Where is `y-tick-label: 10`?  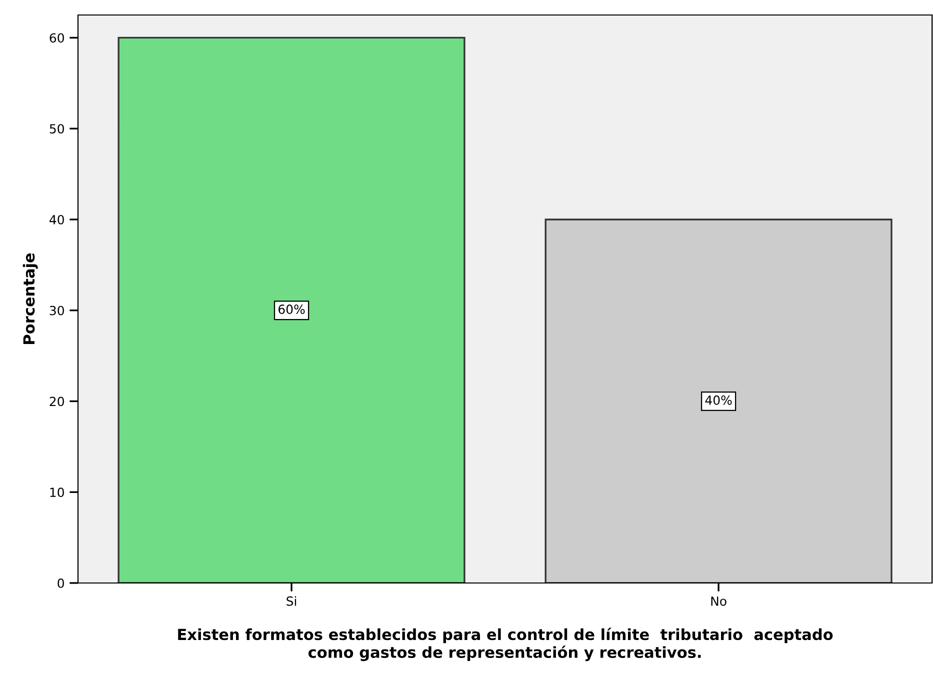 y-tick-label: 10 is located at coordinates (57, 493).